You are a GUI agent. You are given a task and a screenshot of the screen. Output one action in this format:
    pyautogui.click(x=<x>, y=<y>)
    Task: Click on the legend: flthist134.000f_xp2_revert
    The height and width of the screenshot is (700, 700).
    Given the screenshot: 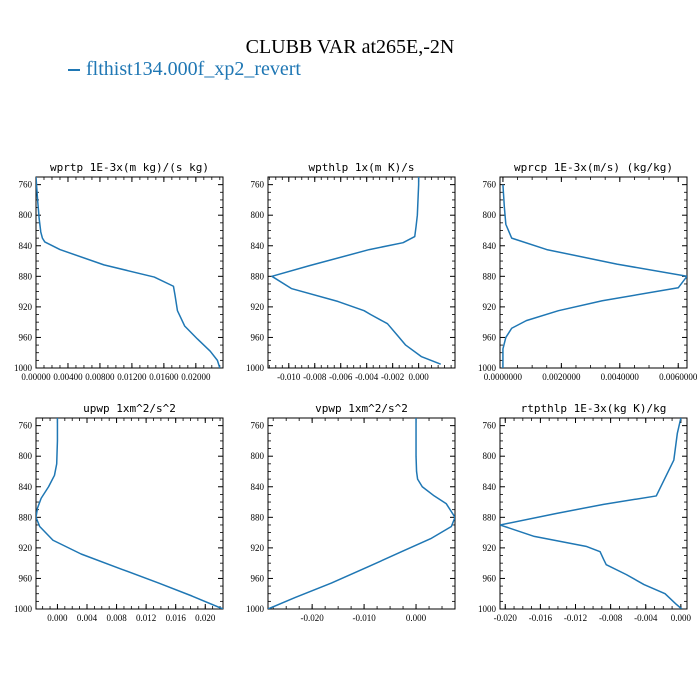 What is the action you would take?
    pyautogui.click(x=184, y=69)
    